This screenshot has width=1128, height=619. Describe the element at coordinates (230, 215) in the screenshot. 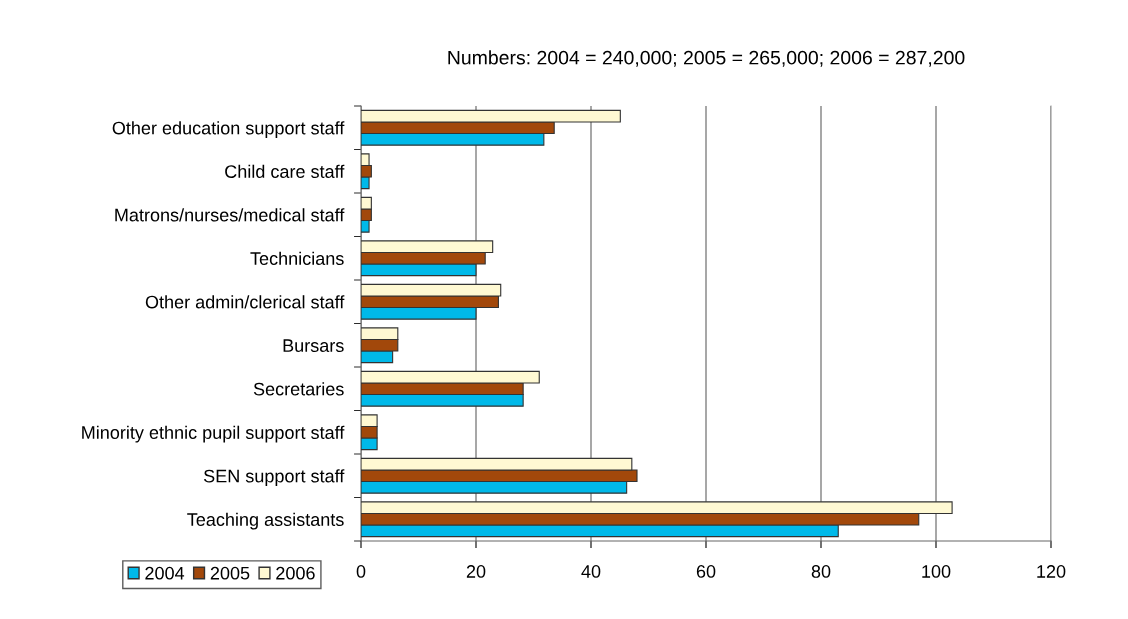

I see `y-tick-label: Matrons/nurses/medical staff` at that location.